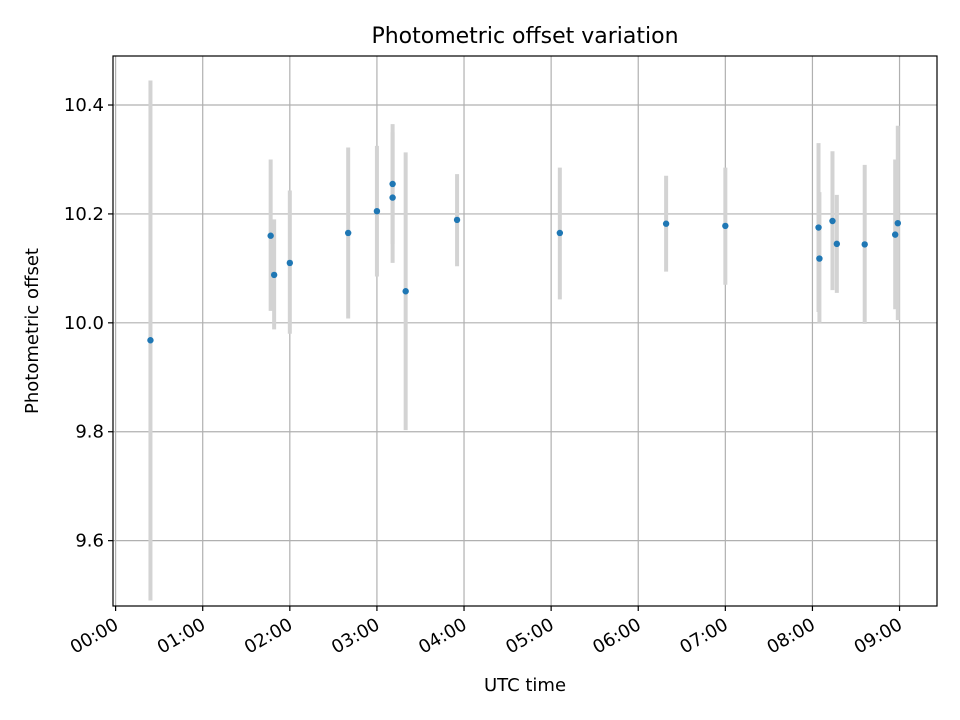 The image size is (960, 720). Describe the element at coordinates (89, 432) in the screenshot. I see `y-tick-label: 9.8` at that location.